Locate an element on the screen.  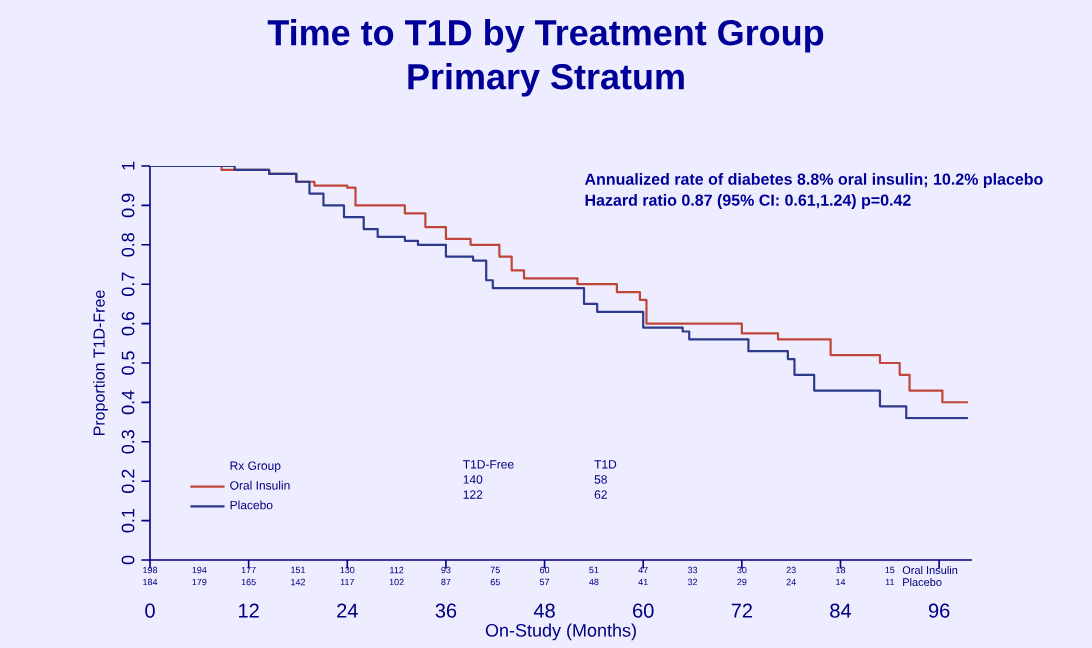
y-tick-label: 0.2 is located at coordinates (128, 481).